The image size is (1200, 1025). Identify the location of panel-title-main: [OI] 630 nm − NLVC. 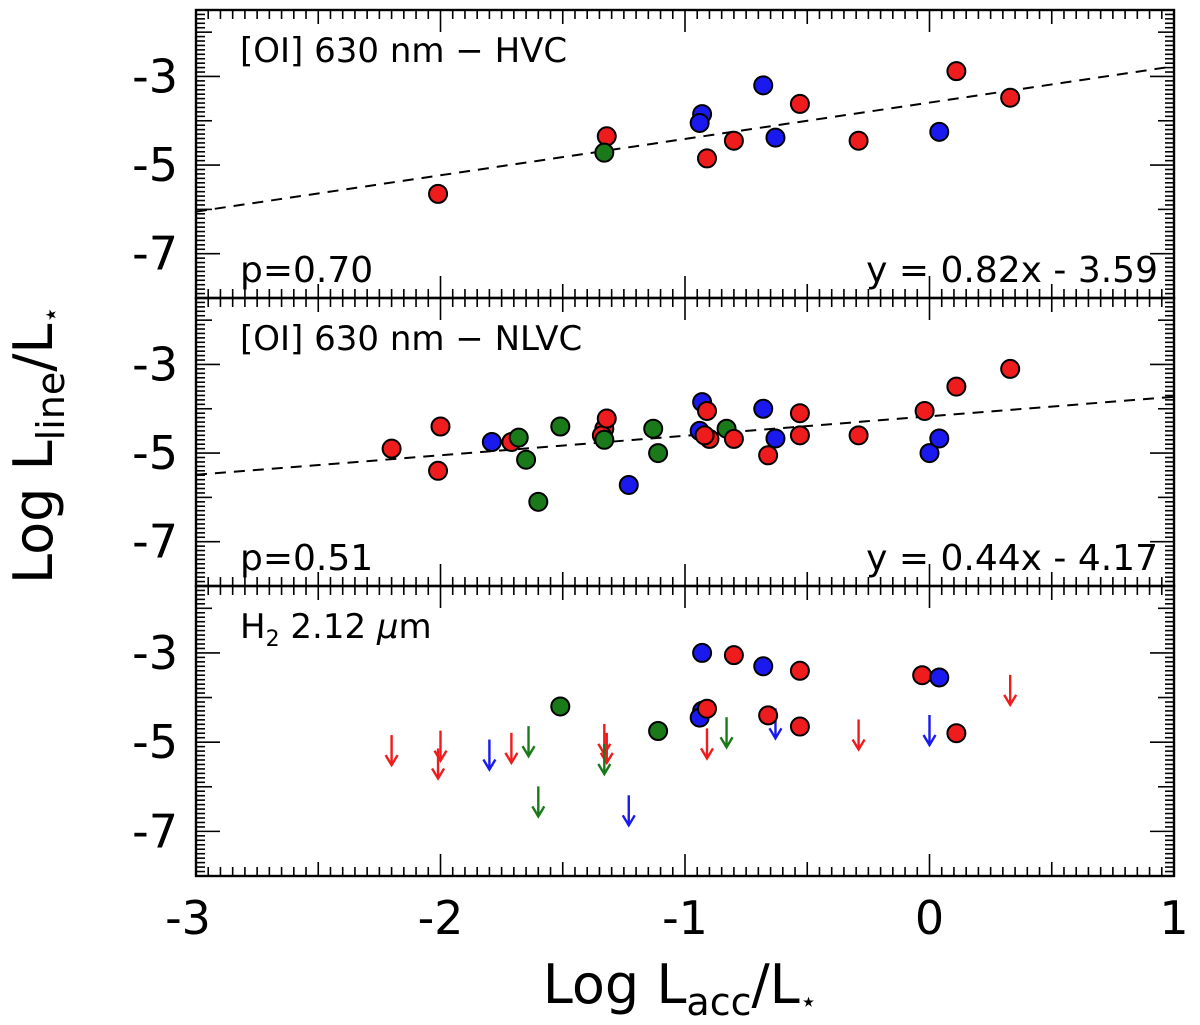
(411, 339).